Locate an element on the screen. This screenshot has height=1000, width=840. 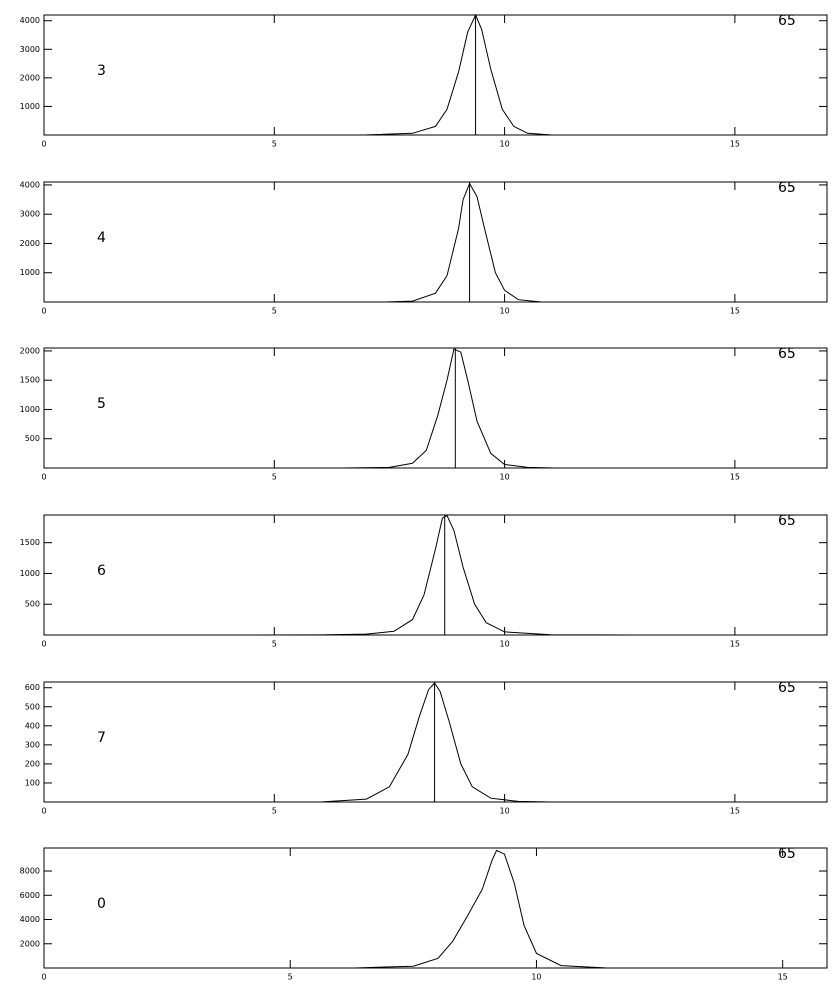
panel: 0 5 10 15 500 1000 1500 2000 5 65 is located at coordinates (424, 414).